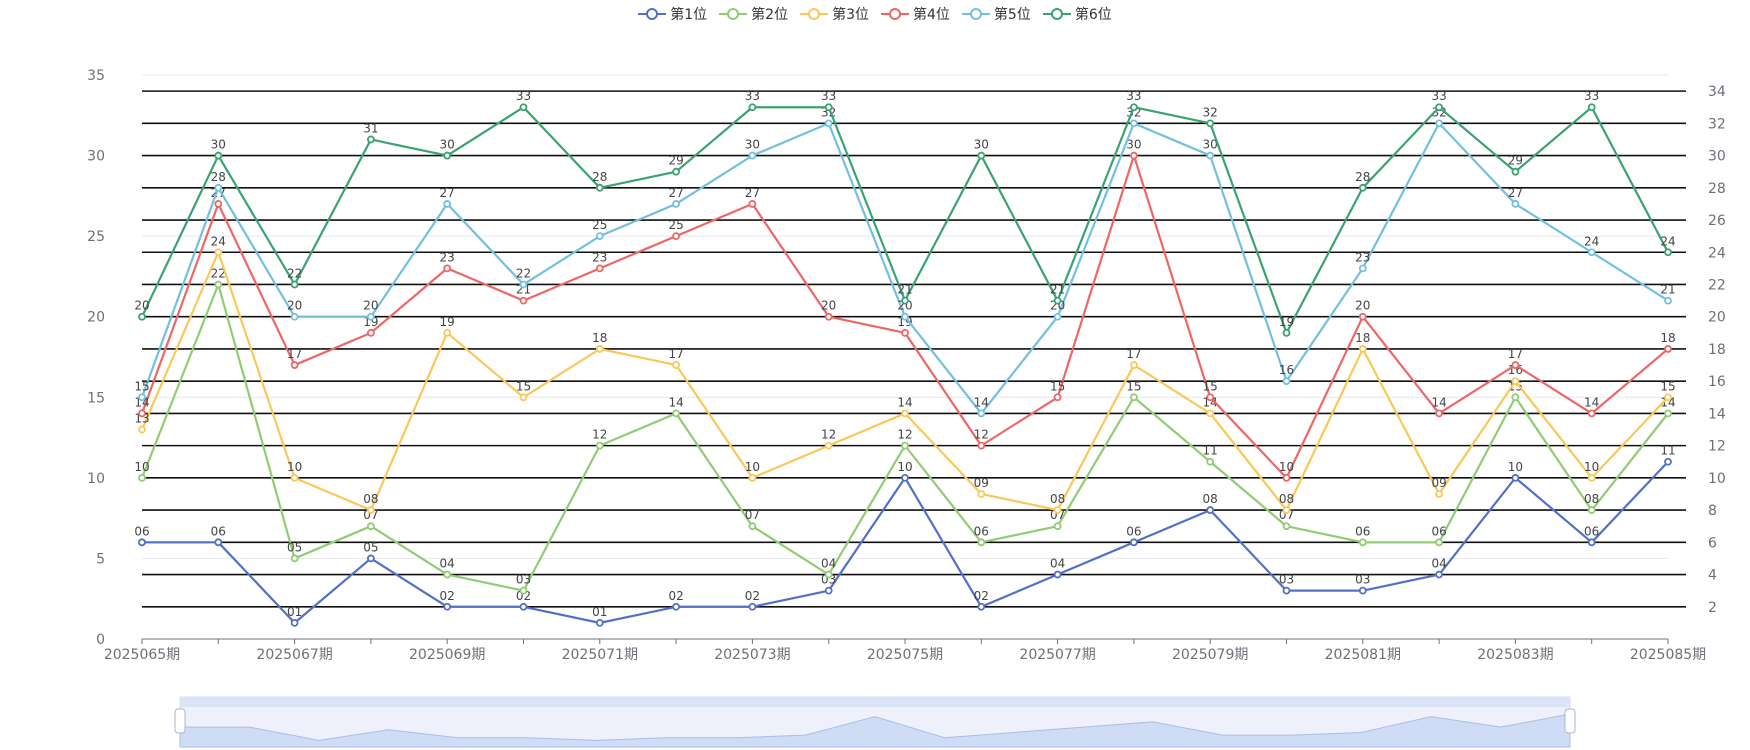 This screenshot has height=750, width=1750. I want to click on legend-item-1: 第1位, so click(672, 14).